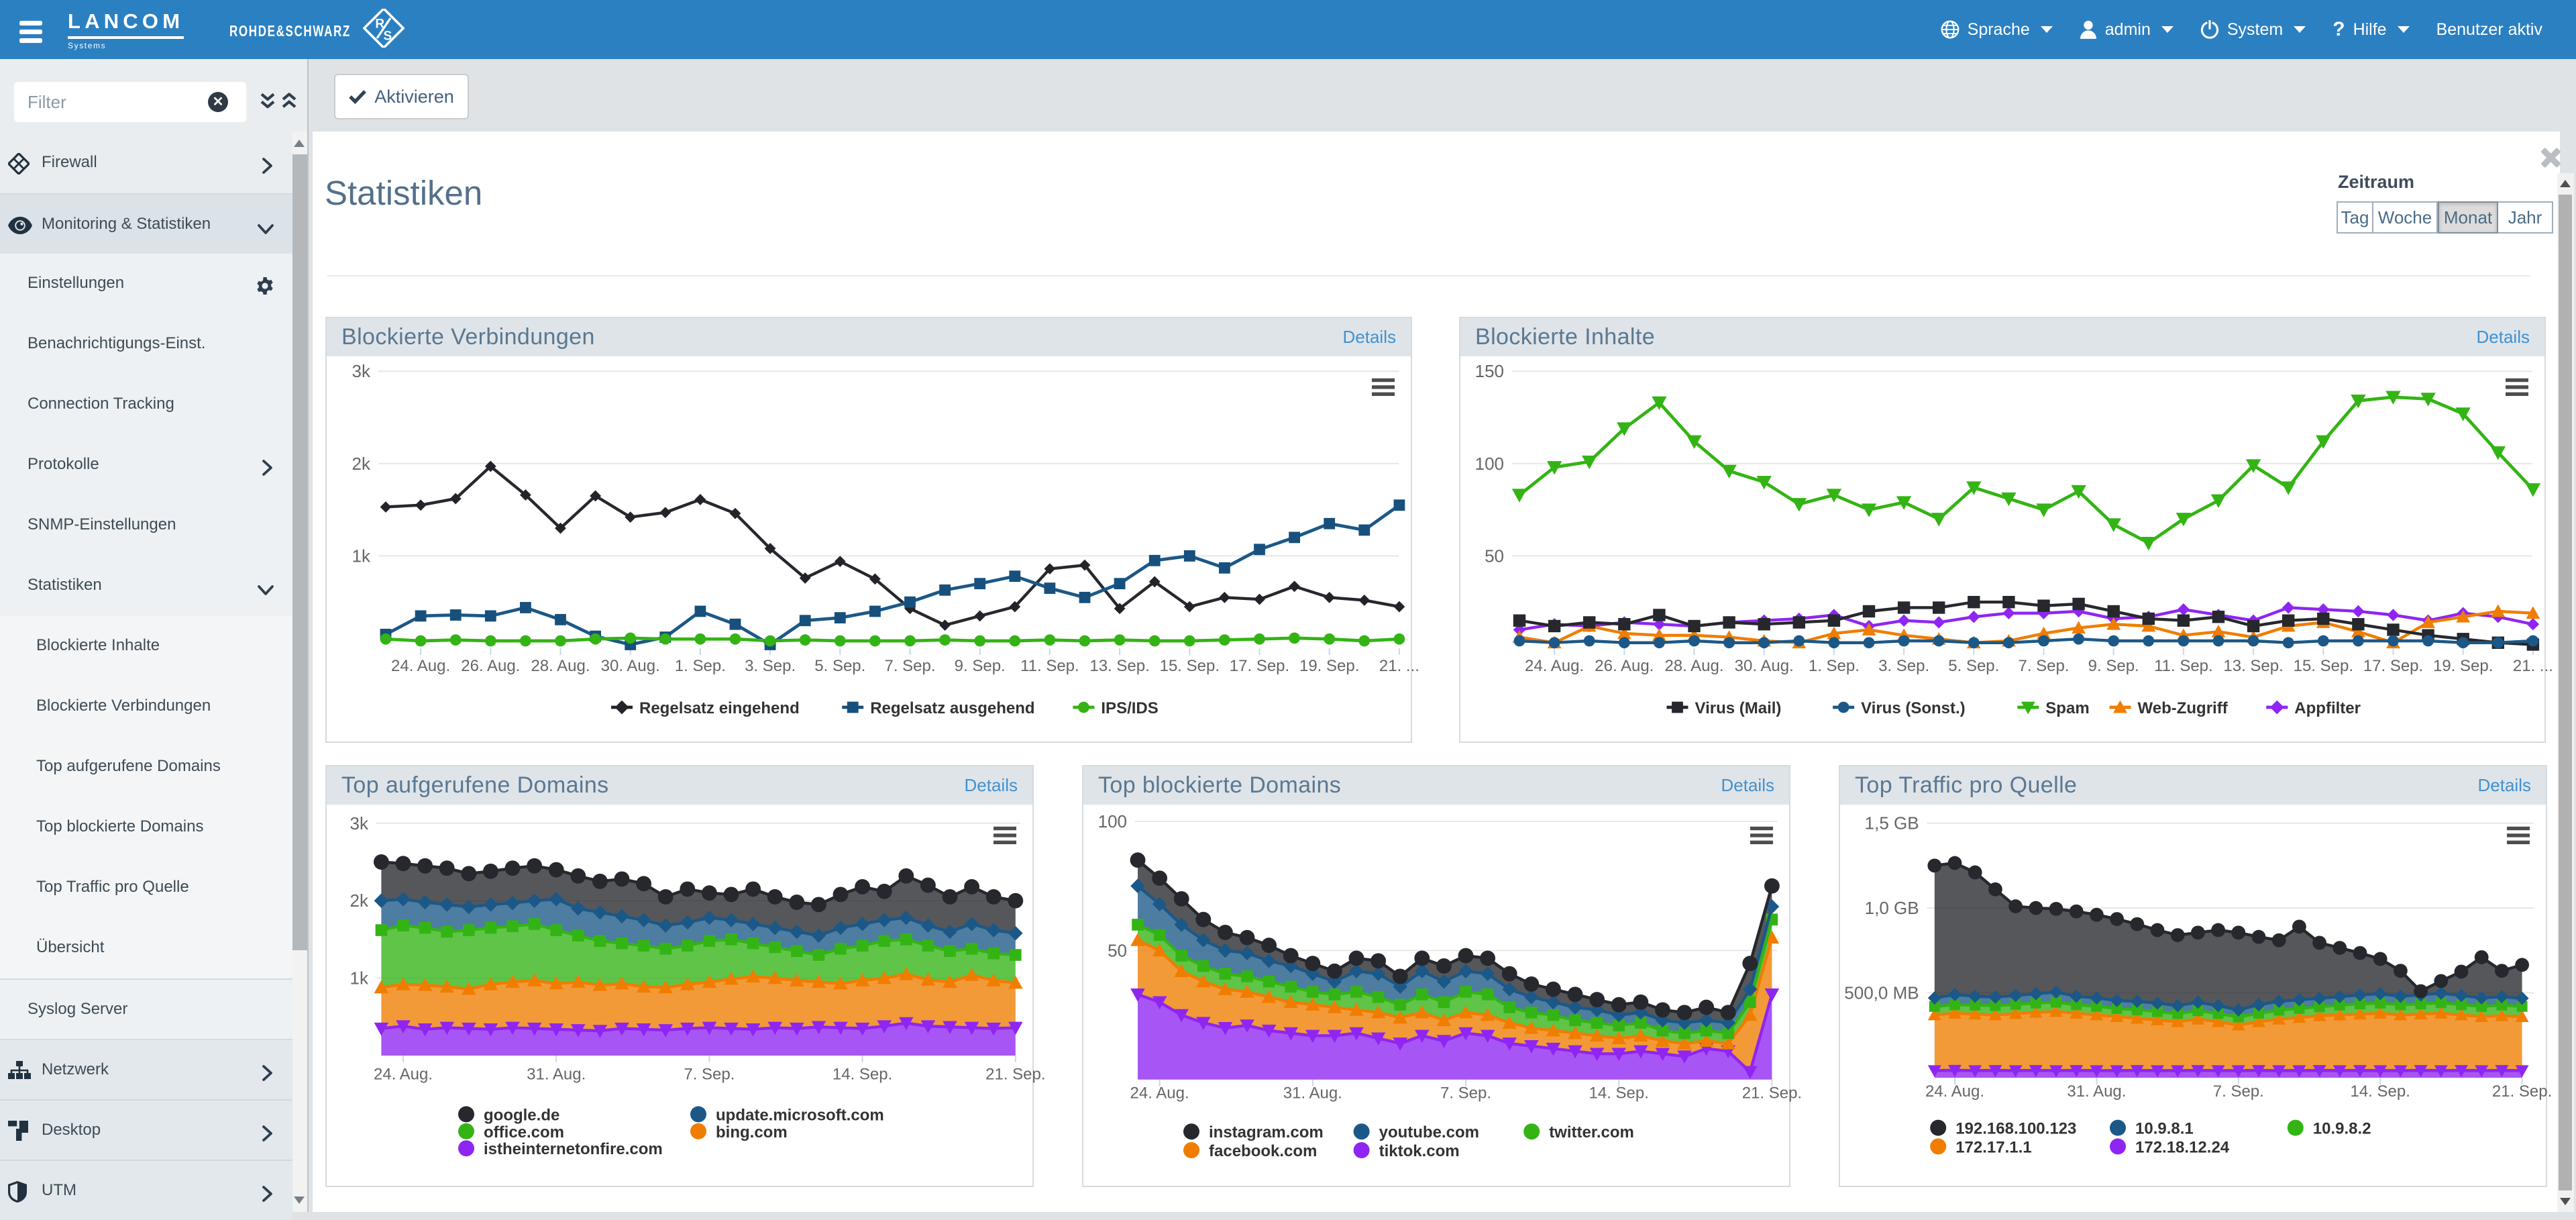 This screenshot has height=1220, width=2576. I want to click on svg-text: S, so click(387, 36).